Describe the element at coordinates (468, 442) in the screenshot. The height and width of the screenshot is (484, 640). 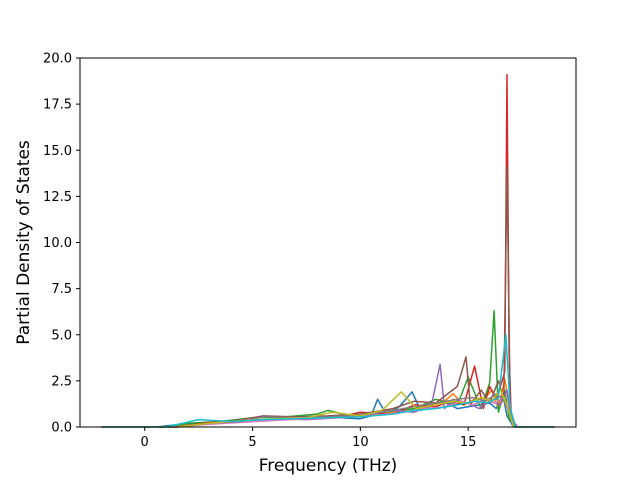
I see `x-tick-label: 15` at that location.